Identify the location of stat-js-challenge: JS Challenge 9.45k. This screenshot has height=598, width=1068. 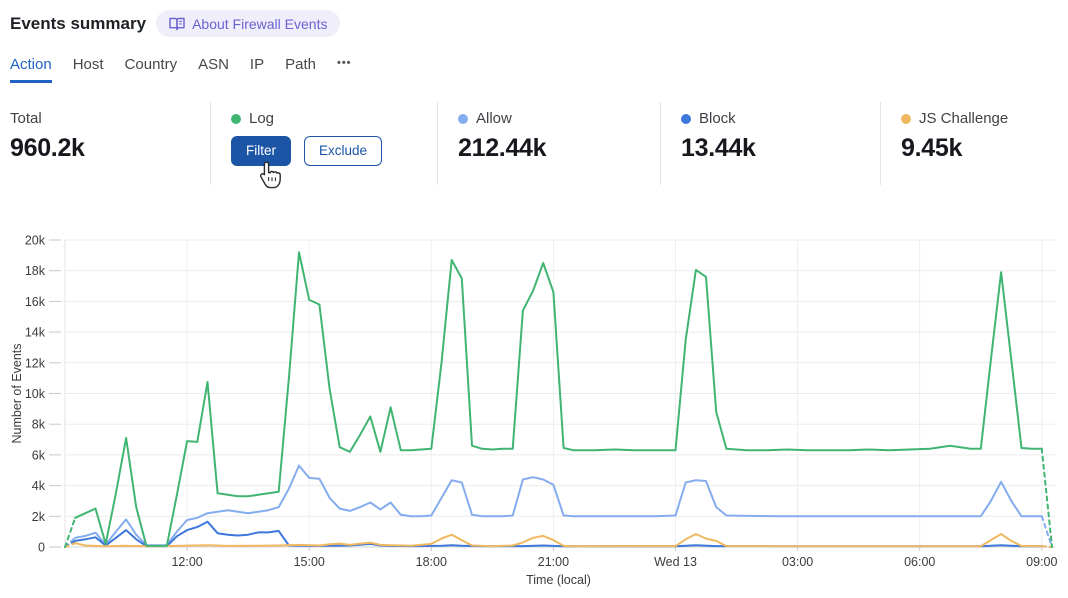
(974, 143).